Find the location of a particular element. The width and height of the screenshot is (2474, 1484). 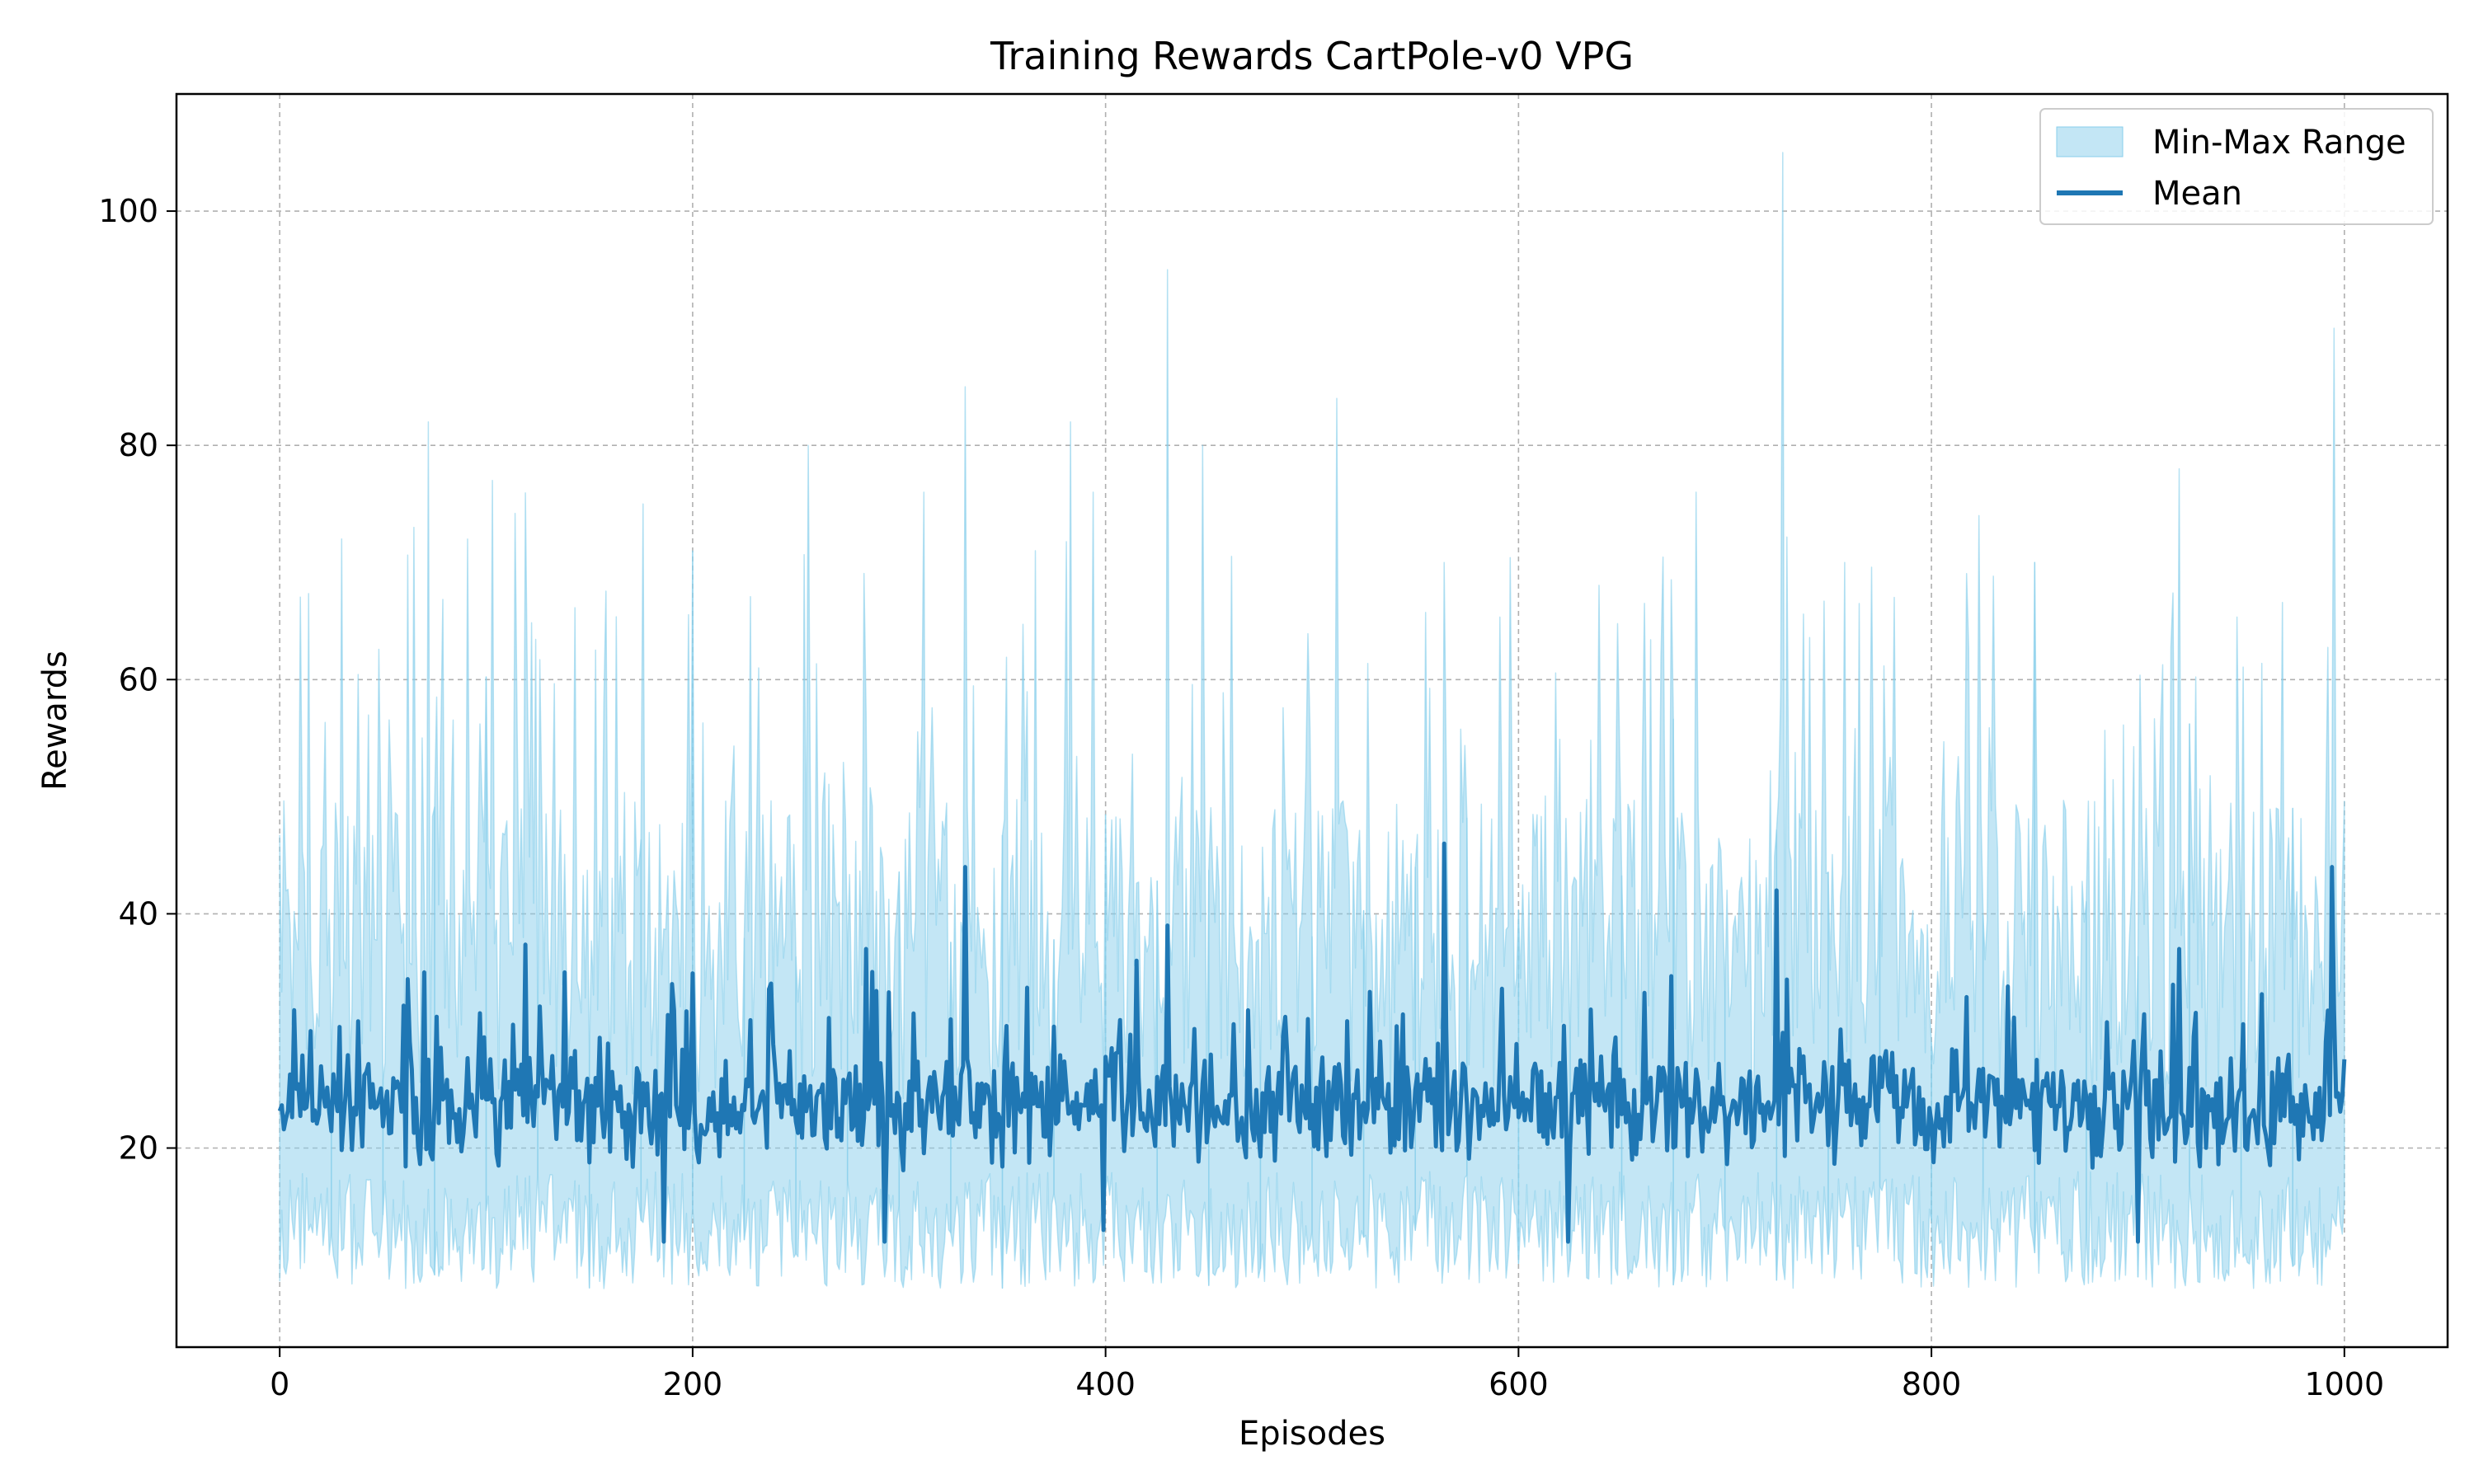

x-tick-label: 0 is located at coordinates (279, 1384).